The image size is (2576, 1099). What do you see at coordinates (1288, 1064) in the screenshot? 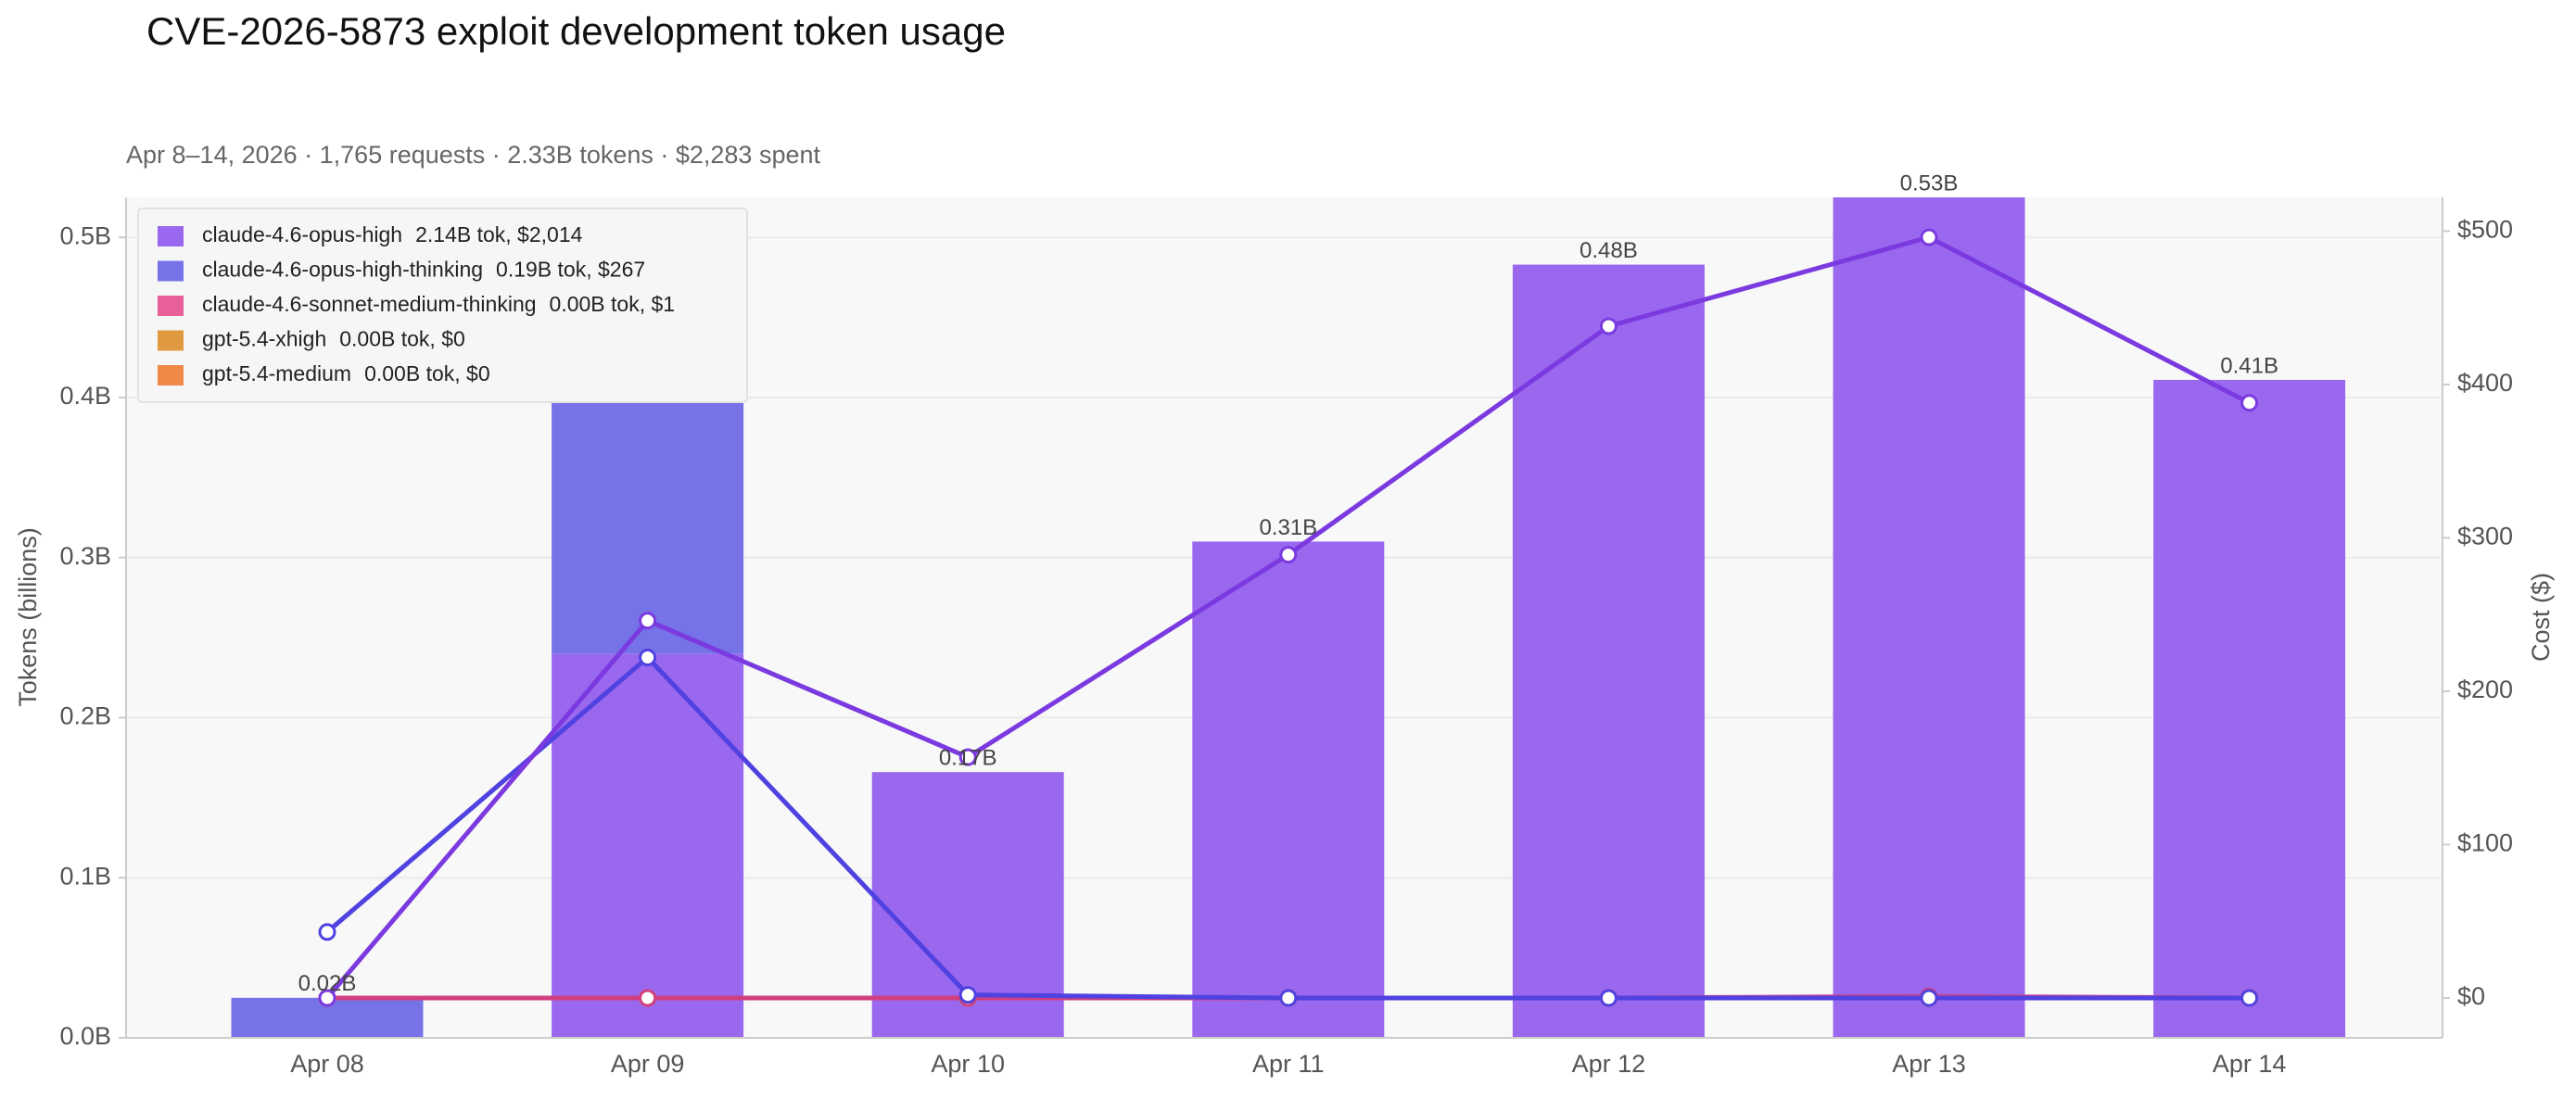
I see `x-tick-label: Apr 11` at bounding box center [1288, 1064].